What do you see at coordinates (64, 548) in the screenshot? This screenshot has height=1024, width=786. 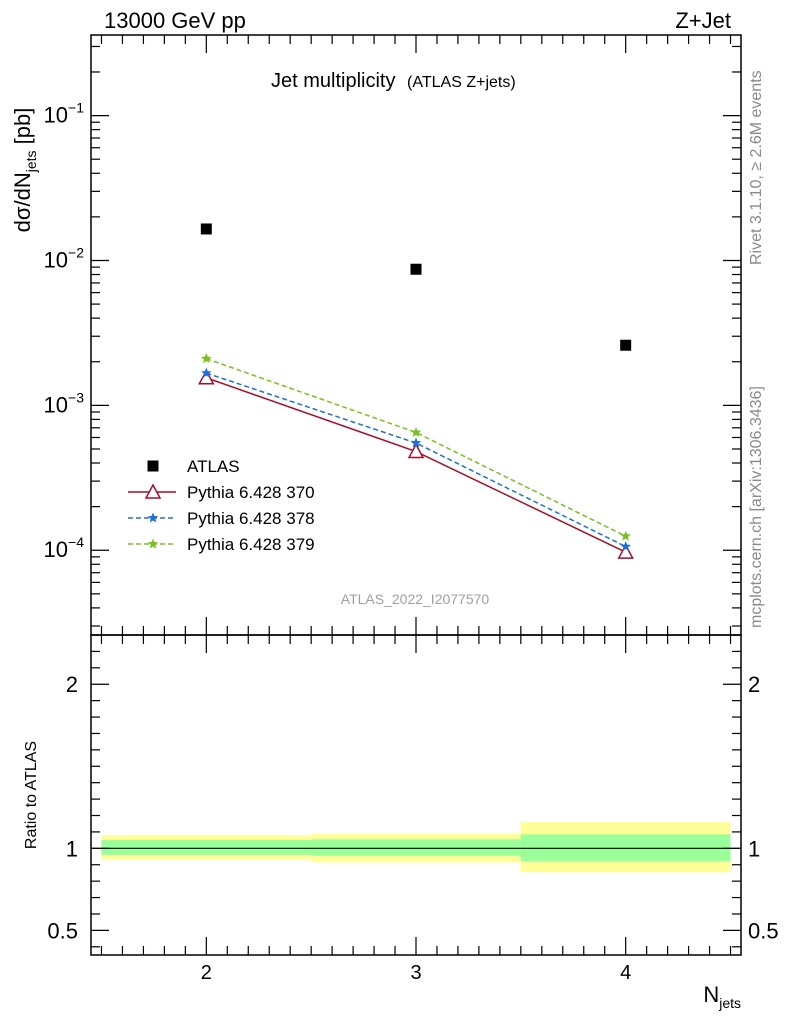 I see `y-tick-label: 10⁻⁴` at bounding box center [64, 548].